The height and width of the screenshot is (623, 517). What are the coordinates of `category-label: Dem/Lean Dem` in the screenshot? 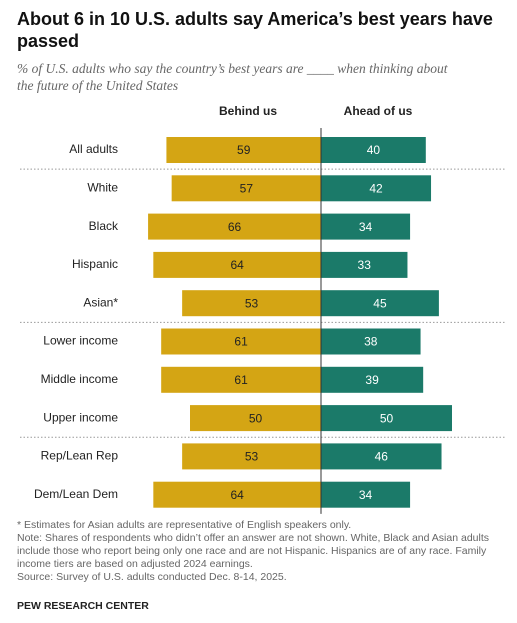 It's located at (76, 494).